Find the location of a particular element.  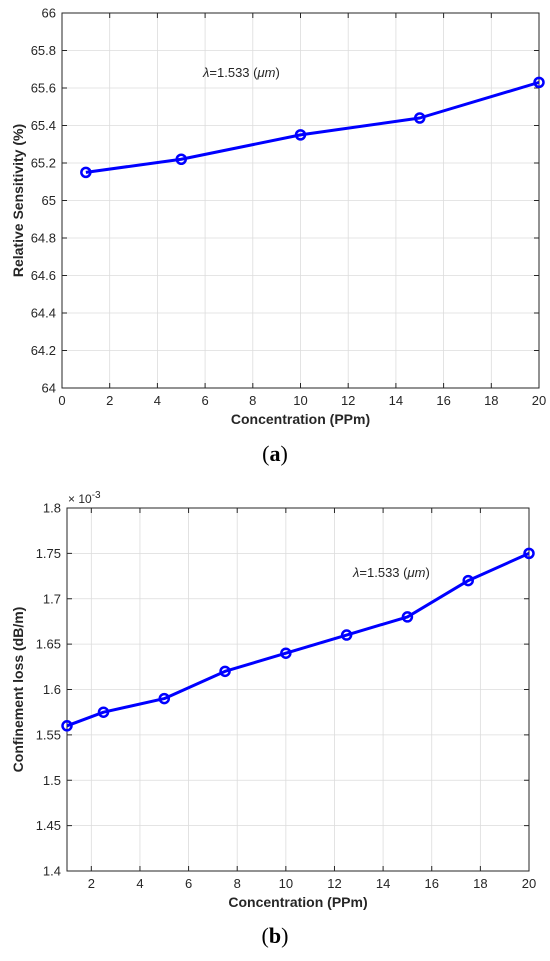

chart-b-x-tick-labels: 2 4 6 8 10 12 14 16 18 20 is located at coordinates (312, 883).